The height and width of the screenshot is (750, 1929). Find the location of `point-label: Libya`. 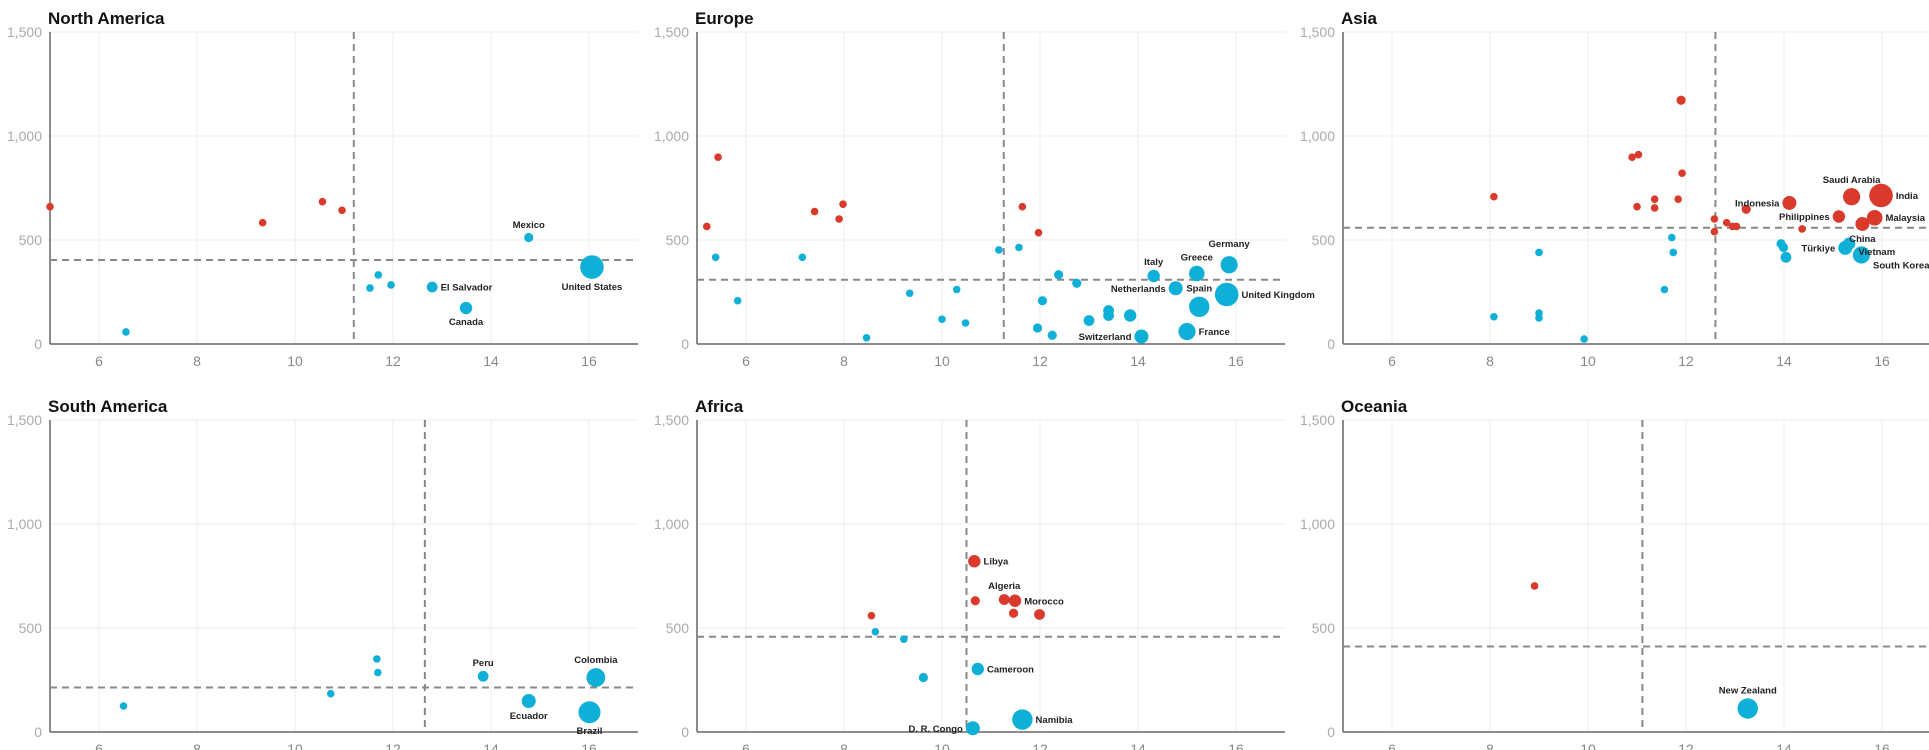

point-label: Libya is located at coordinates (997, 562).